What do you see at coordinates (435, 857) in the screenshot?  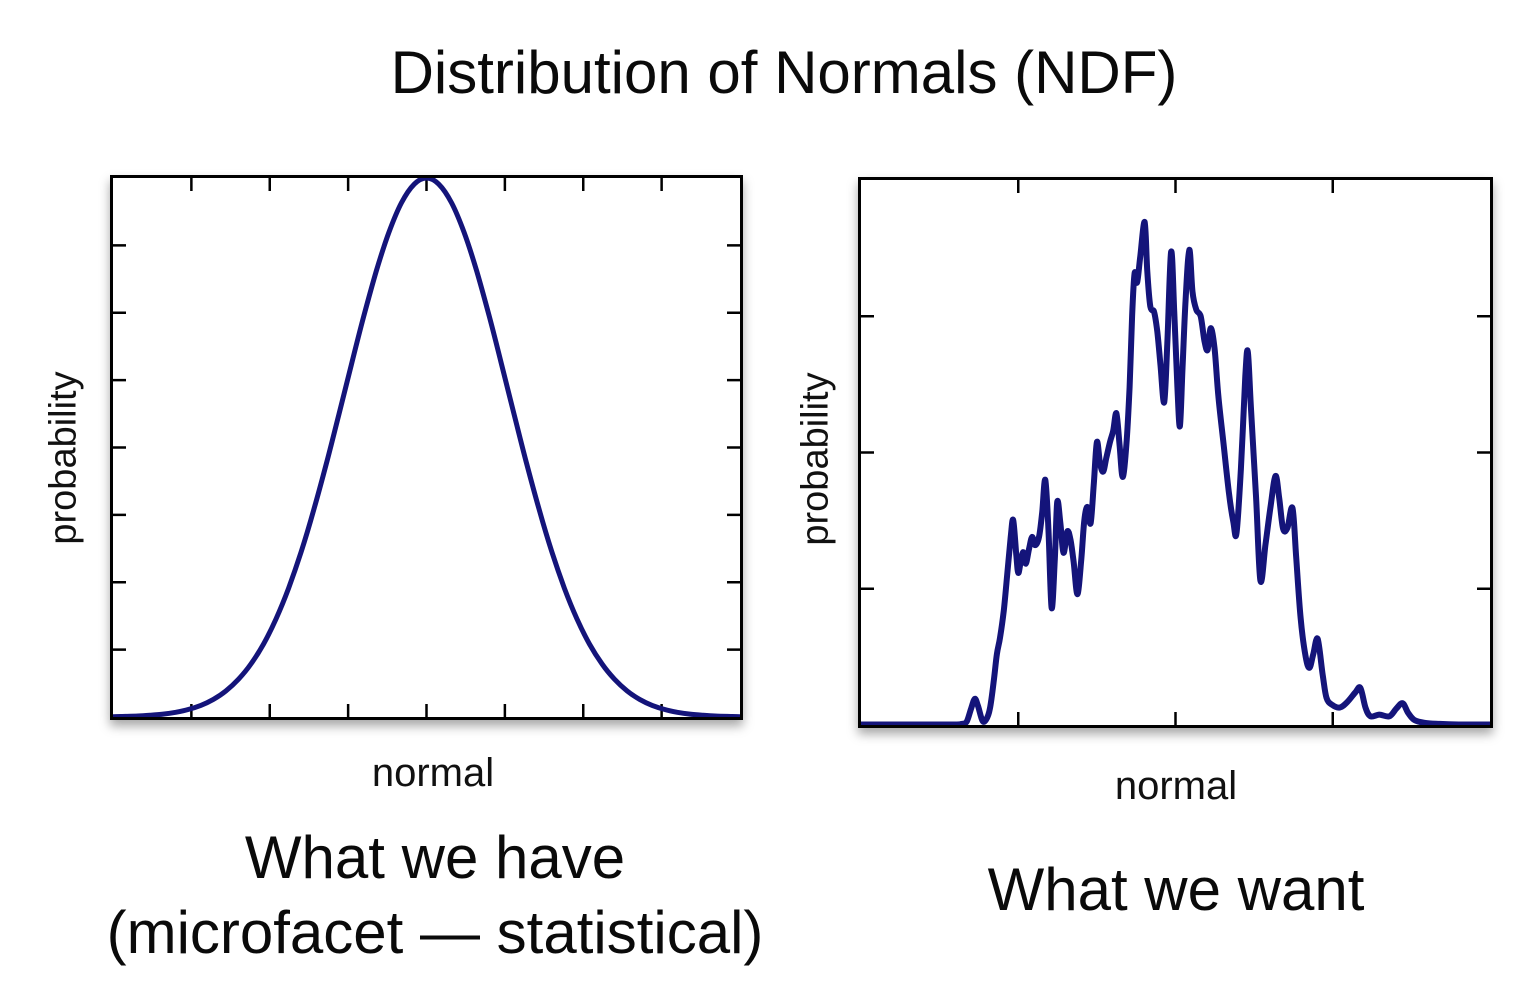 I see `left-caption-line1: What we have` at bounding box center [435, 857].